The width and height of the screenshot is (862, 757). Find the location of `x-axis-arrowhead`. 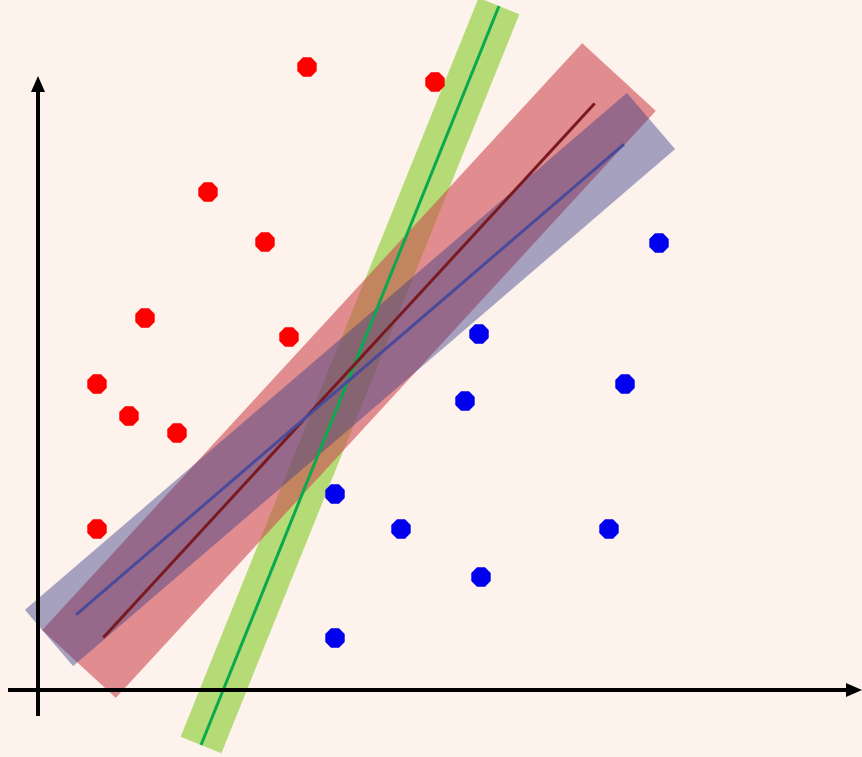

x-axis-arrowhead is located at coordinates (854, 690).